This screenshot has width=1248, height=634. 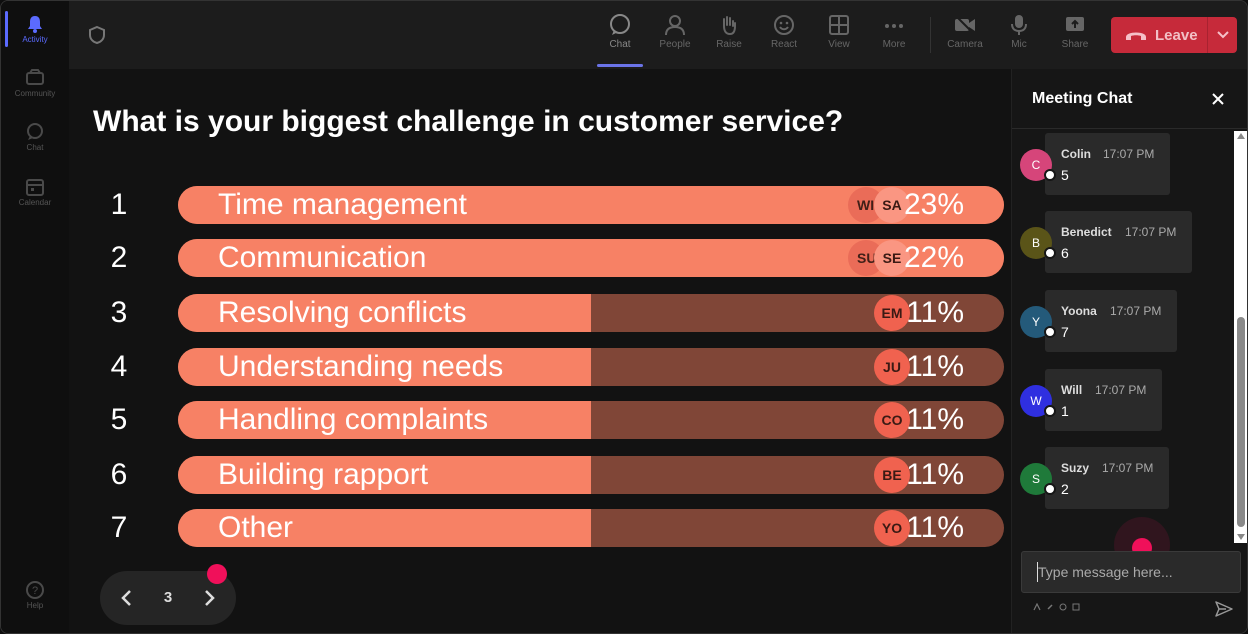 What do you see at coordinates (119, 257) in the screenshot?
I see `option-number: 2` at bounding box center [119, 257].